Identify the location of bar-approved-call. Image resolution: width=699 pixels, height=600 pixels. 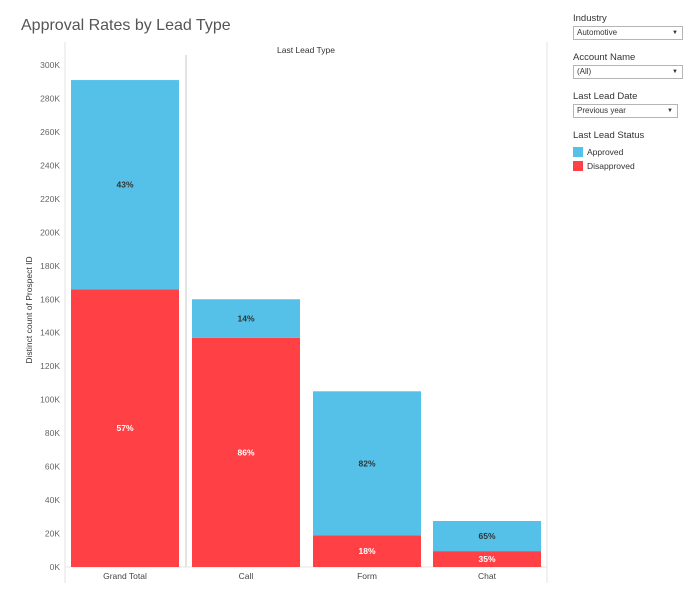
(246, 318).